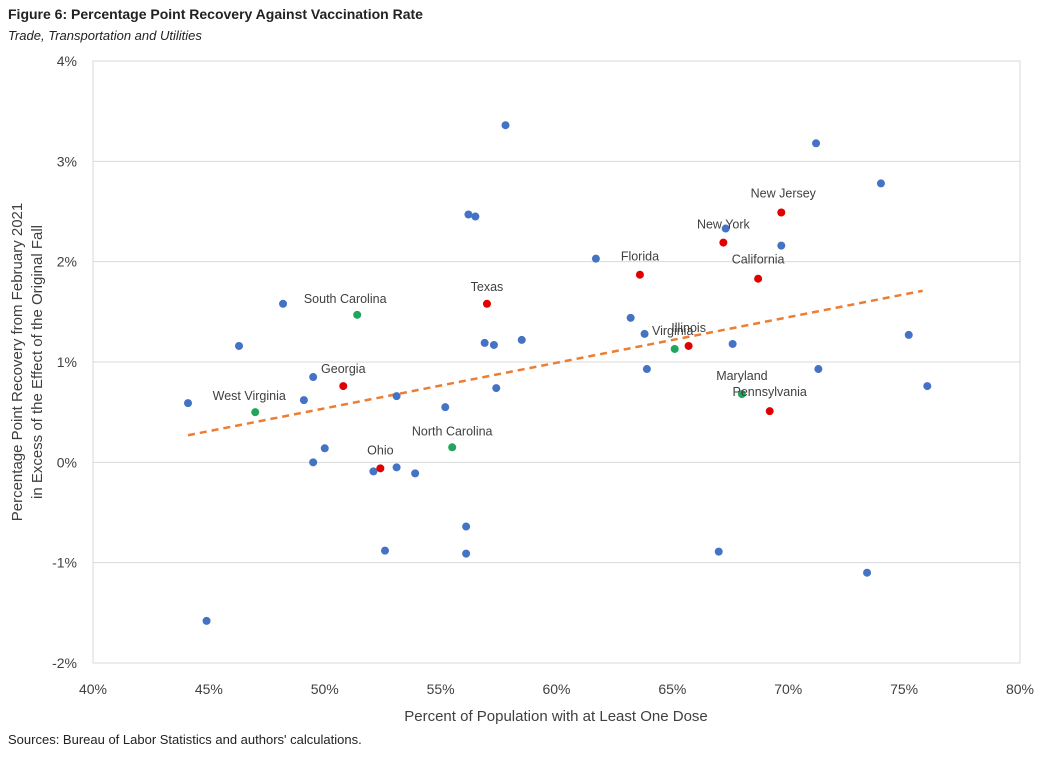 This screenshot has width=1044, height=758. What do you see at coordinates (770, 392) in the screenshot?
I see `point-label: Pennsylvania` at bounding box center [770, 392].